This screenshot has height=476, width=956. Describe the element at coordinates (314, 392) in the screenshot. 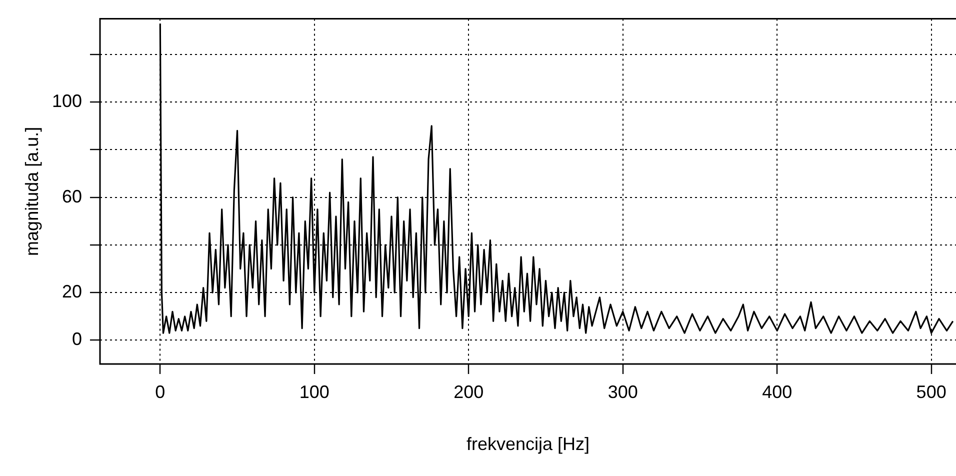

I see `x-tick-label: 100` at that location.